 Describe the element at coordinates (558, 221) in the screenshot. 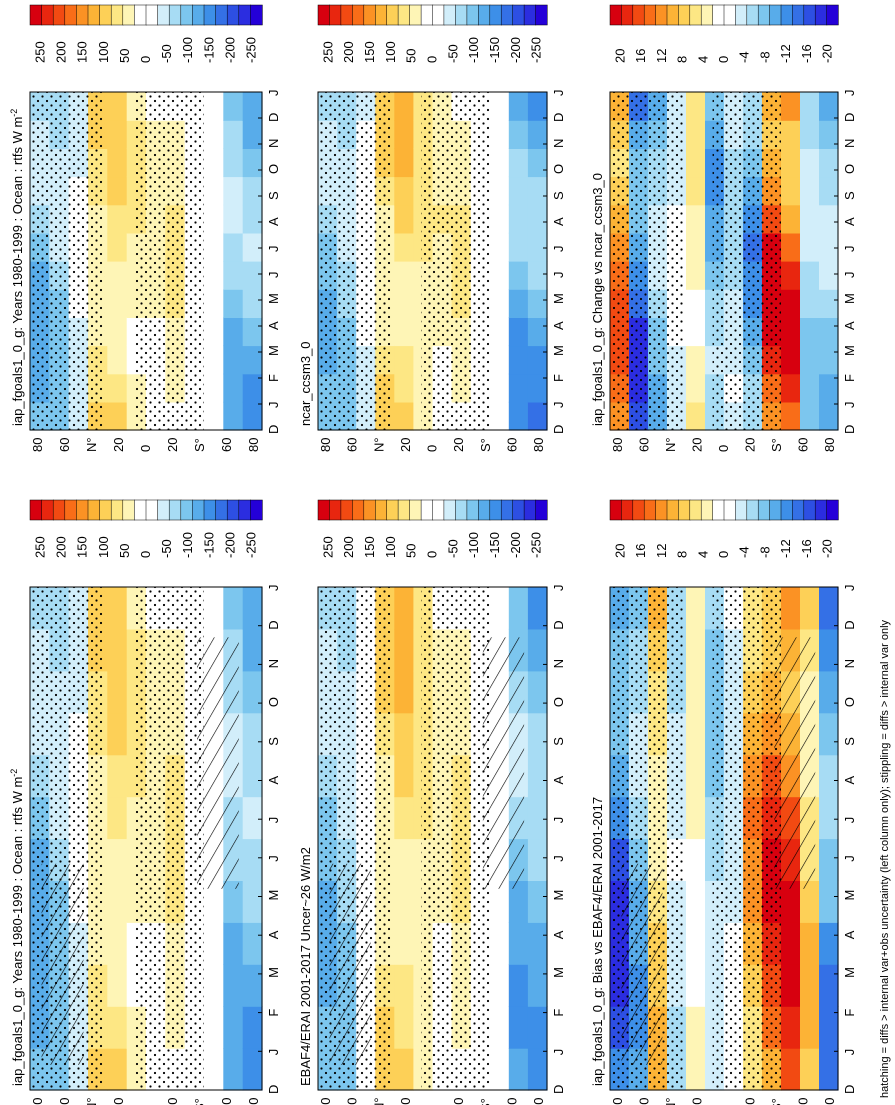

I see `month-tick-label: A` at that location.